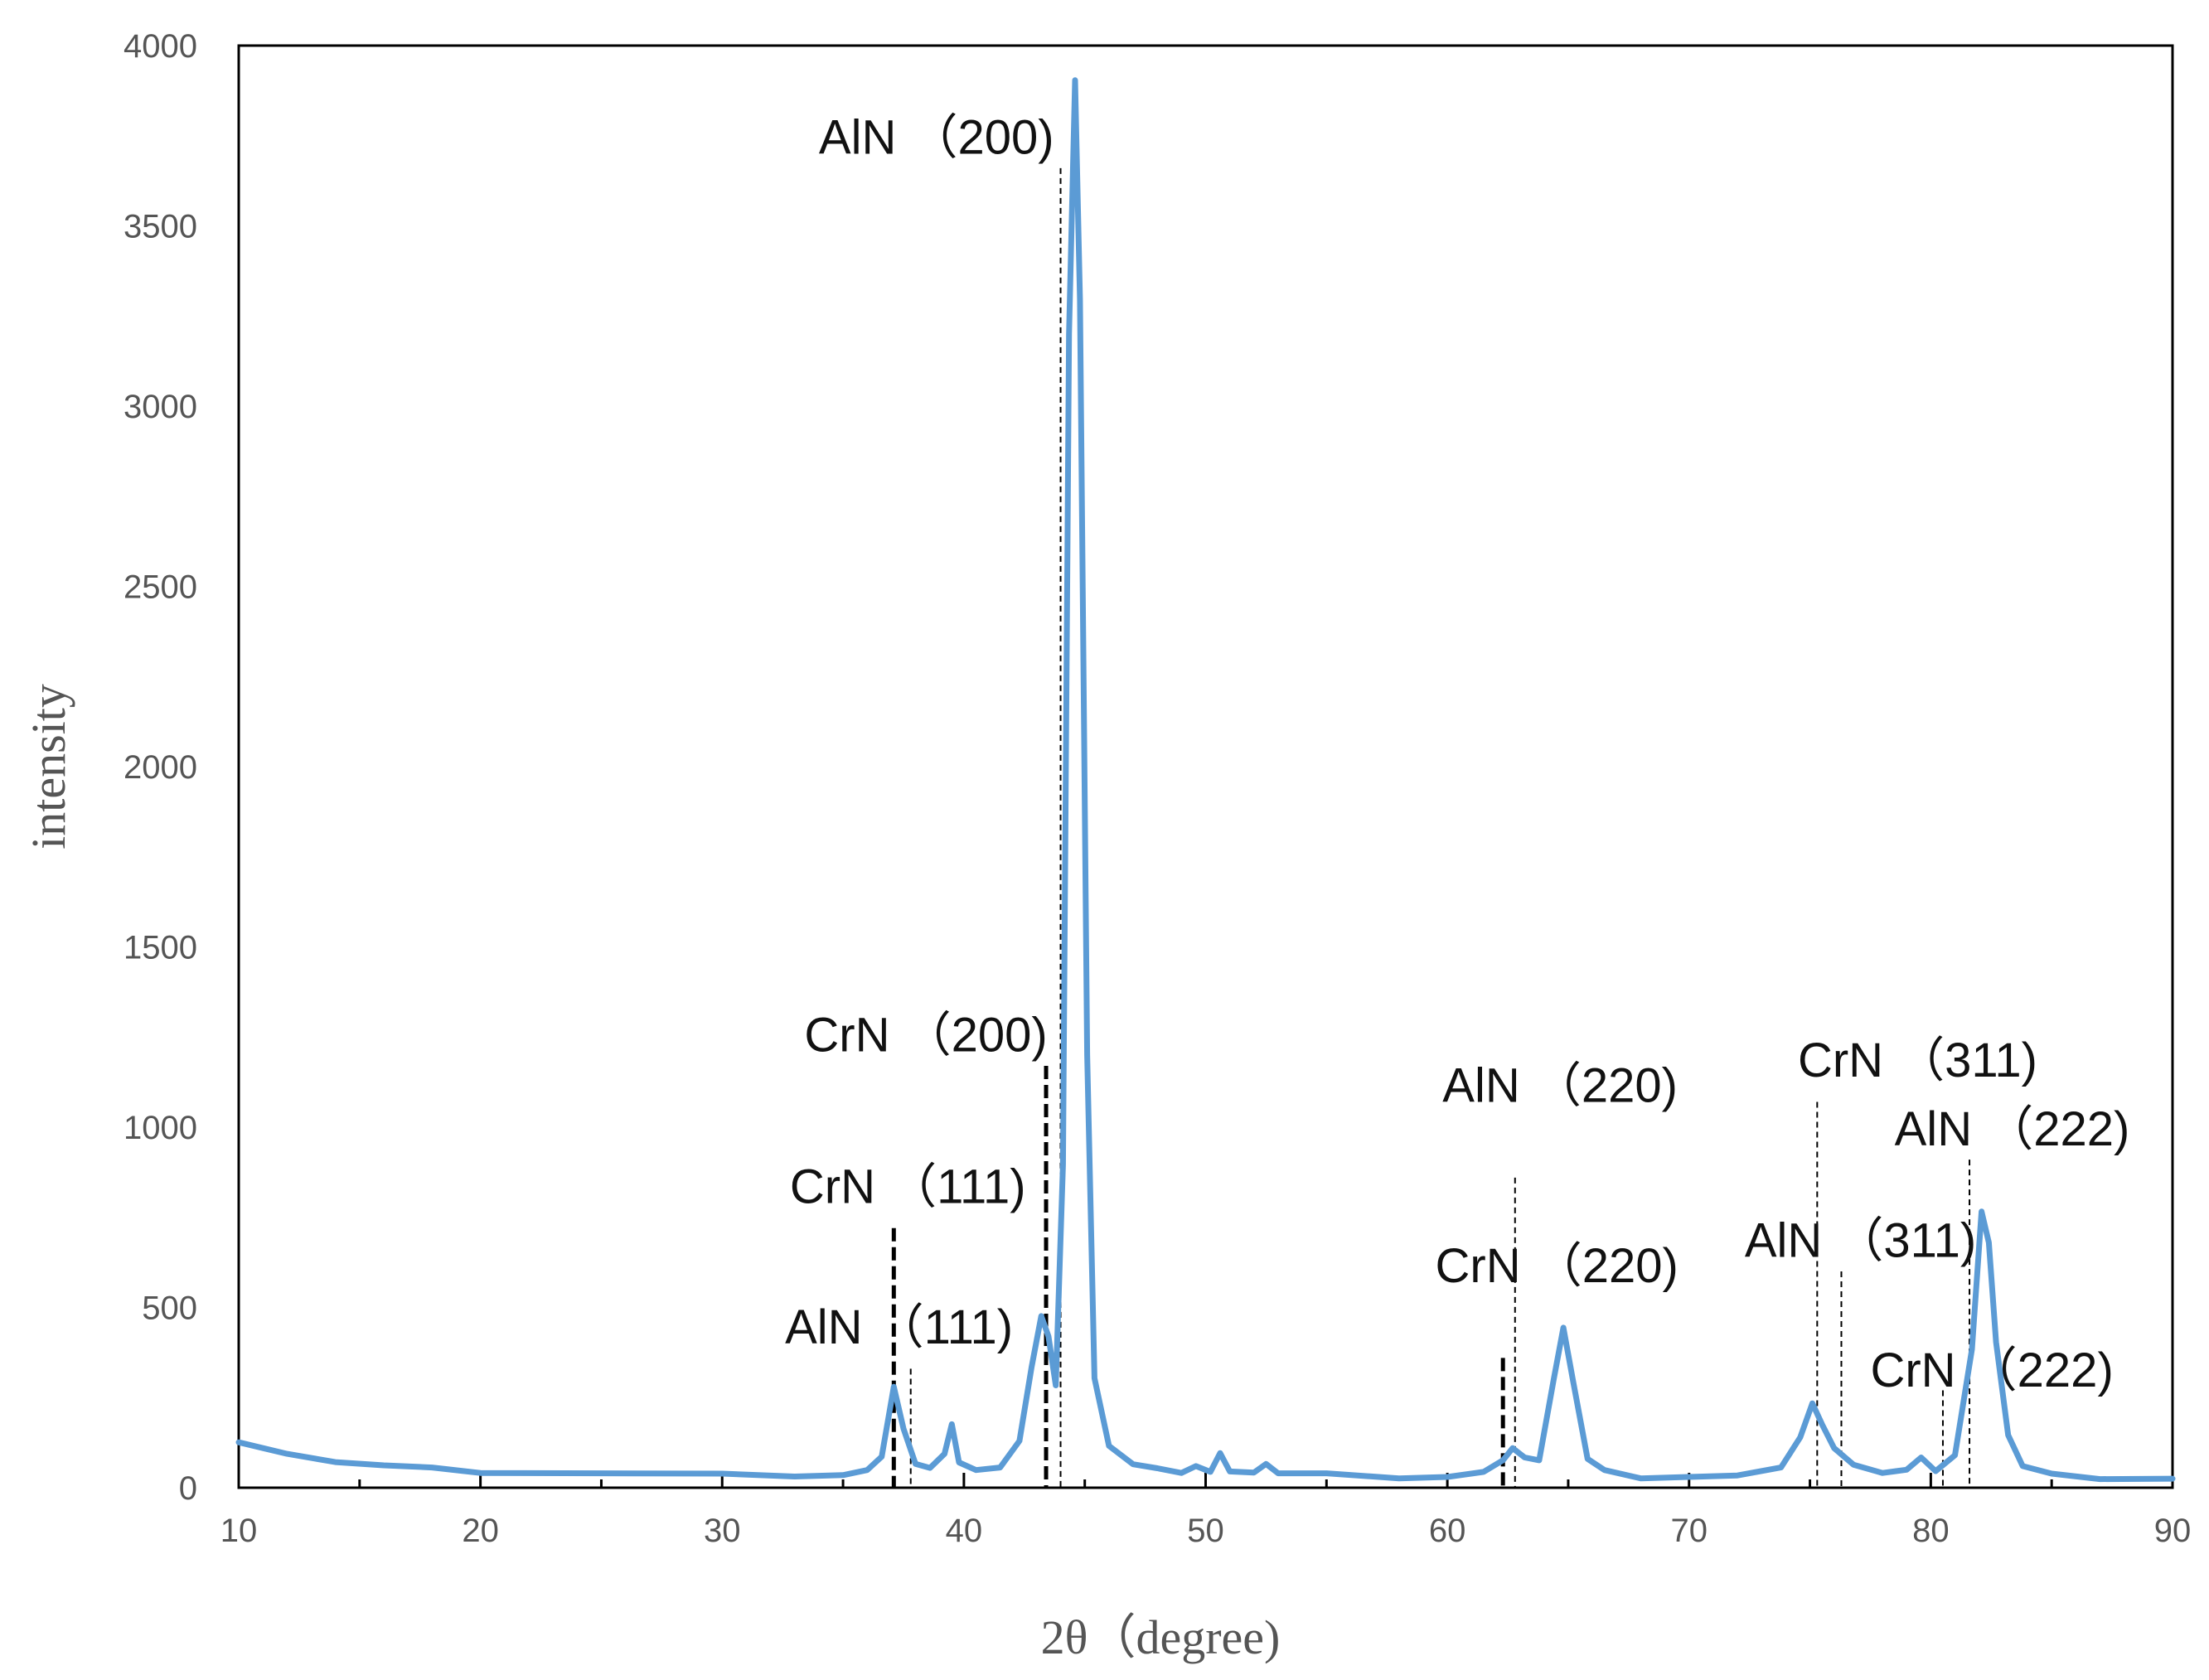 The image size is (2209, 1680). What do you see at coordinates (908, 1186) in the screenshot?
I see `peak-label: CrN （111)` at bounding box center [908, 1186].